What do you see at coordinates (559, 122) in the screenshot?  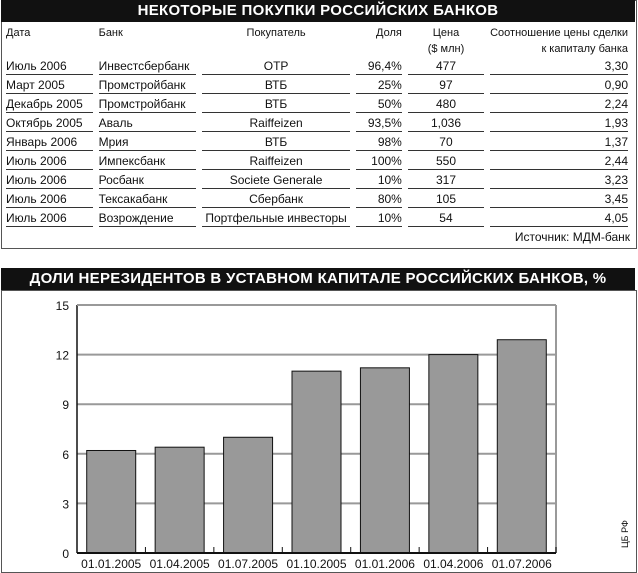 I see `cell-ratio: 1,93` at bounding box center [559, 122].